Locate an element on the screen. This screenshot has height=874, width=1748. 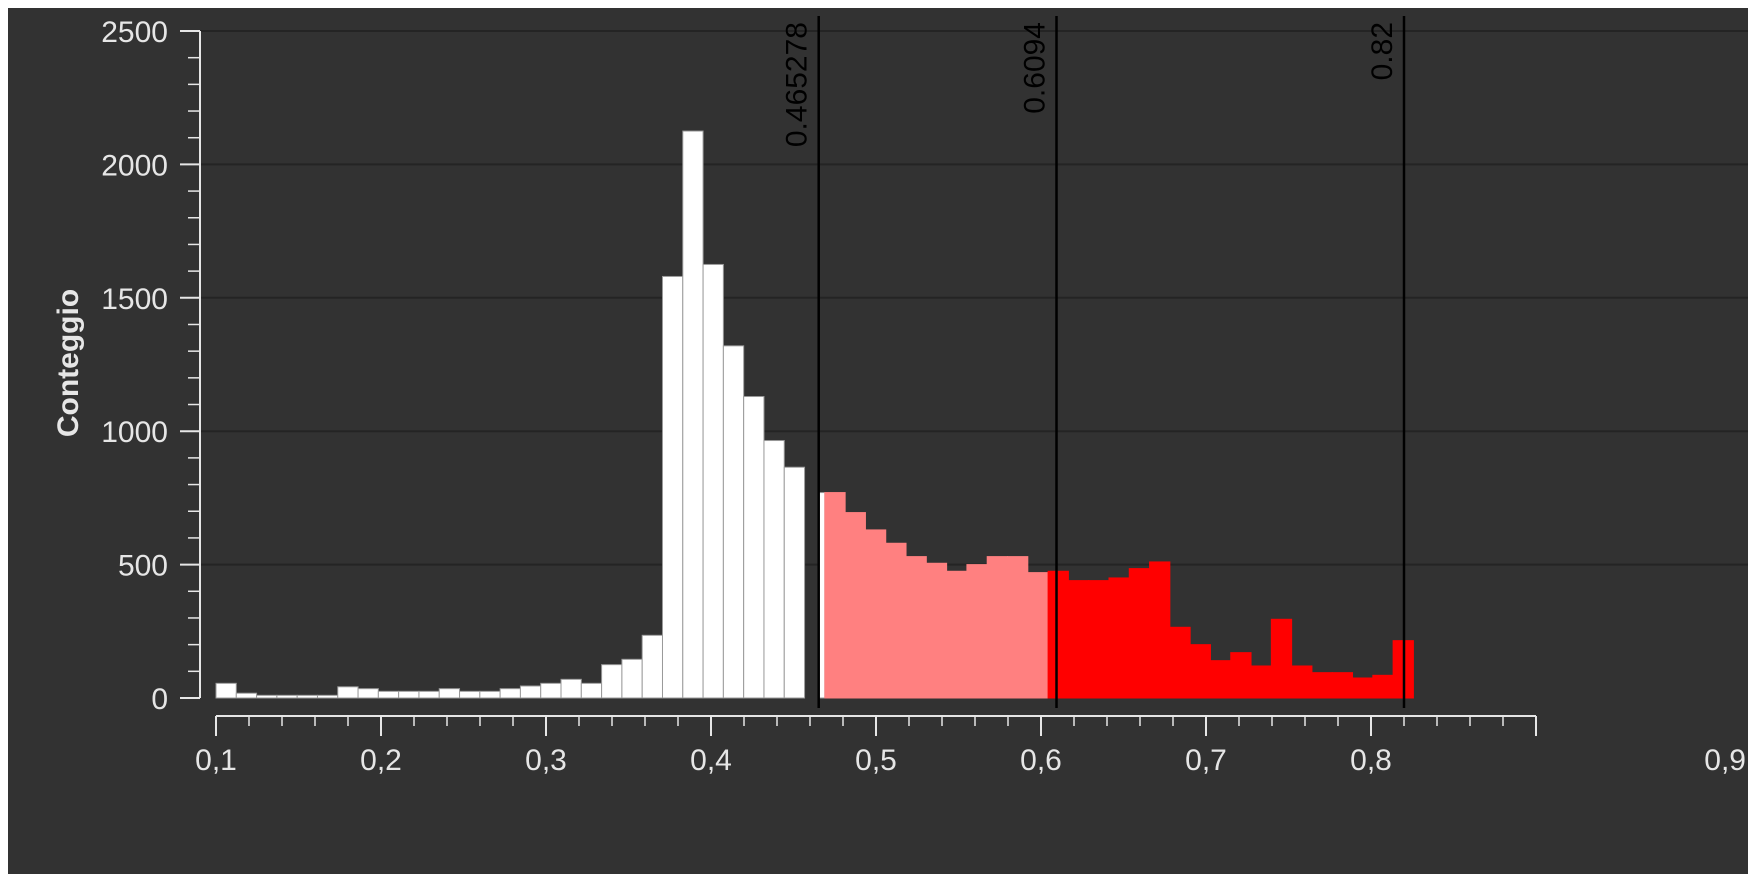
x-tick-label-3: 0,4 is located at coordinates (711, 760).